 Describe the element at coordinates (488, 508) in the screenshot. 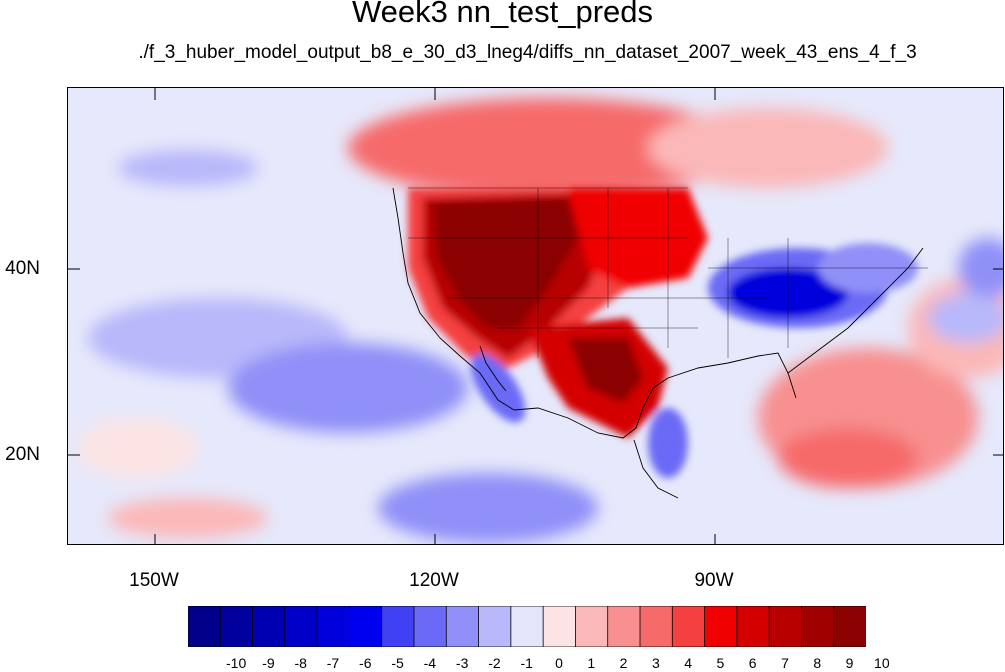

I see `pacific-blue-mexico` at that location.